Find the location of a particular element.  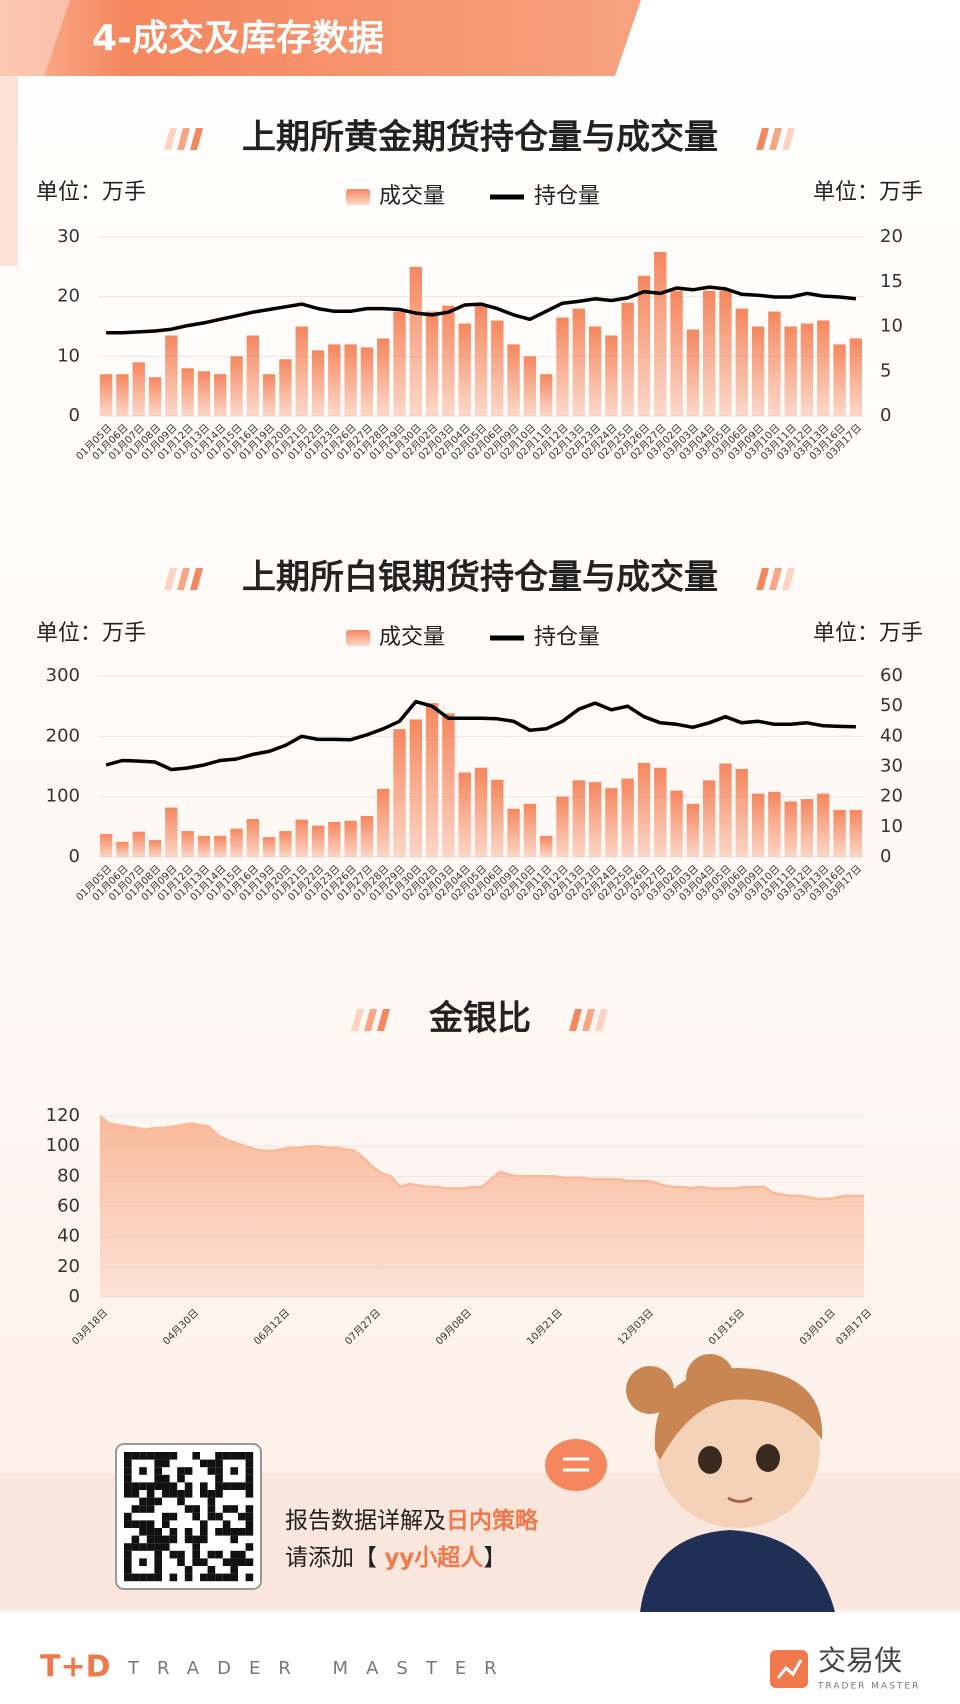

speech-bubble is located at coordinates (576, 1465).